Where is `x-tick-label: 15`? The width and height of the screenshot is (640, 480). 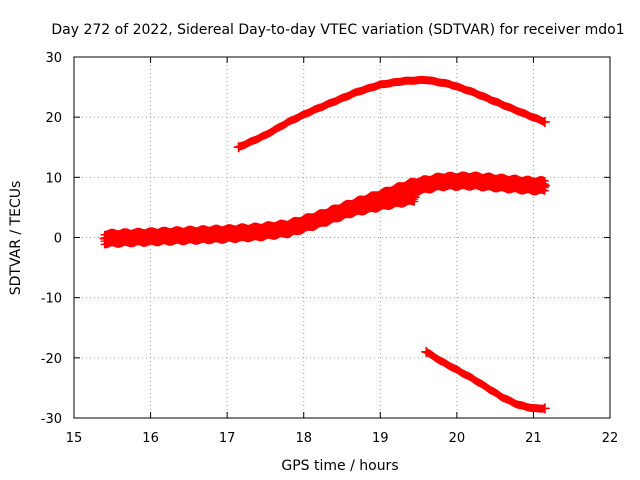 x-tick-label: 15 is located at coordinates (74, 438).